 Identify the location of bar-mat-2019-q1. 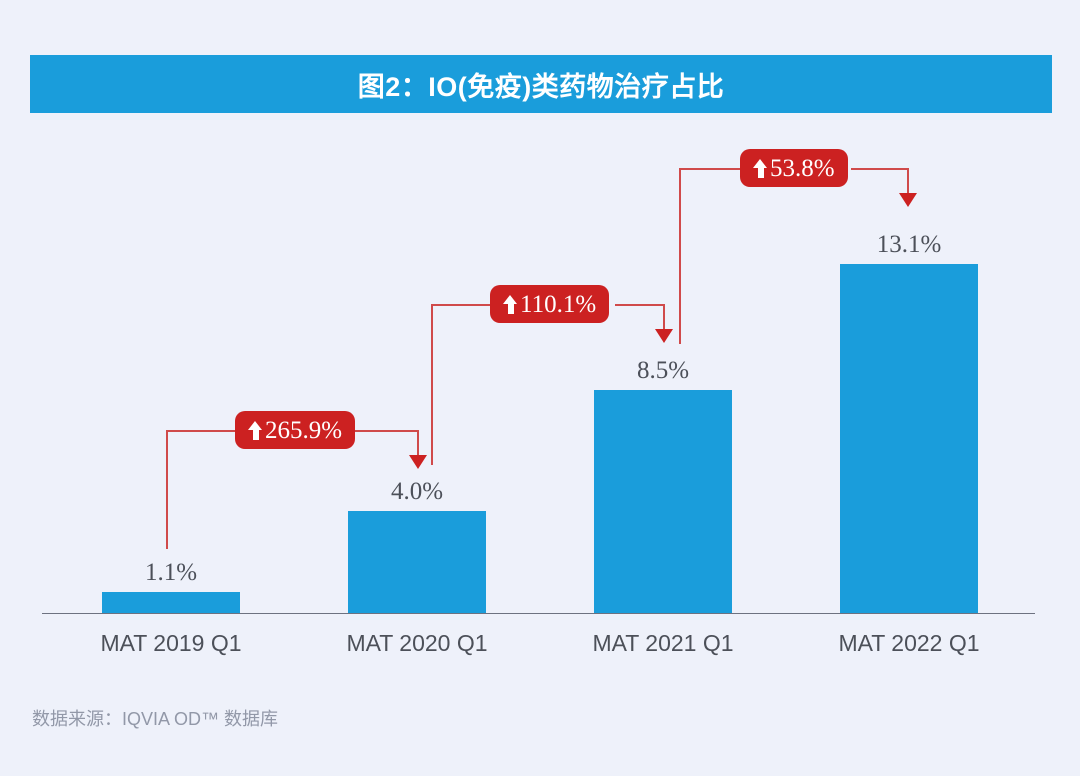
(171, 602).